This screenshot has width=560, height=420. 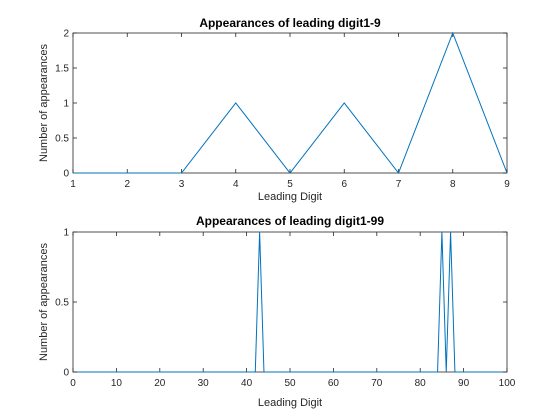 I want to click on x-tick-label: 4, so click(x=236, y=184).